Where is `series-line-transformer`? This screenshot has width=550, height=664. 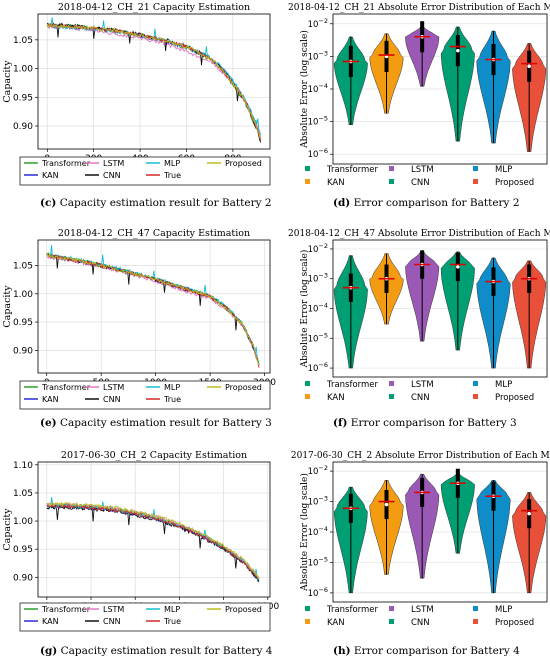
series-line-transformer is located at coordinates (154, 81).